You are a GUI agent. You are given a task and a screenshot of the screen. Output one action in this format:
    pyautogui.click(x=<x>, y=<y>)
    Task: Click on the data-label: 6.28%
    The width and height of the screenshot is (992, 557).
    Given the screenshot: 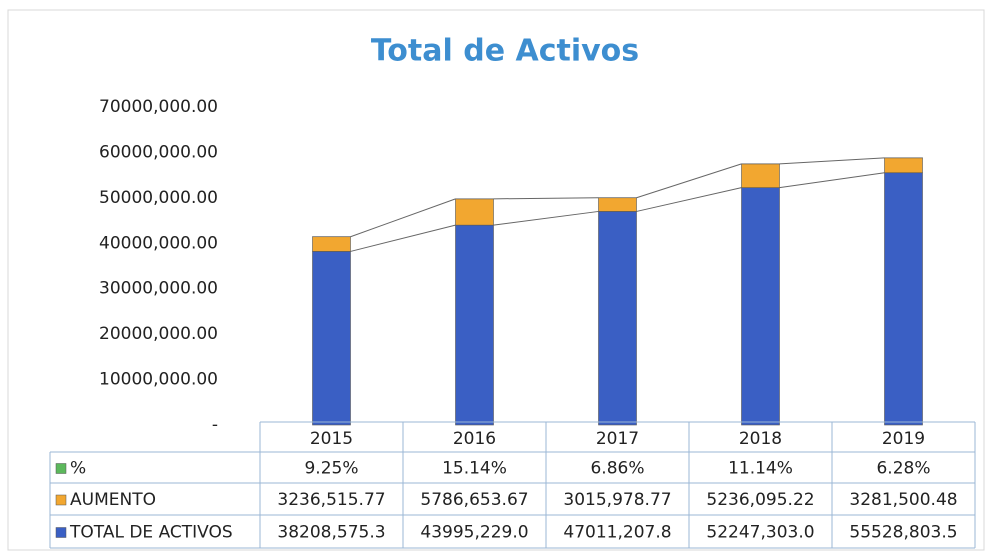 What is the action you would take?
    pyautogui.click(x=903, y=469)
    